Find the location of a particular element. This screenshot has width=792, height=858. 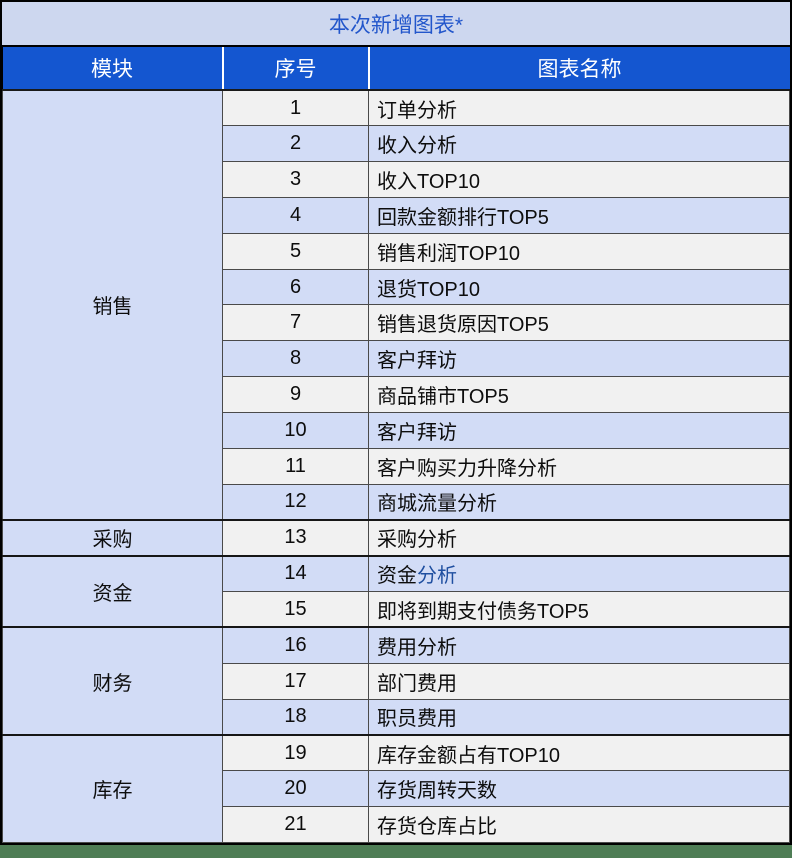

index-cell: 15 is located at coordinates (295, 609).